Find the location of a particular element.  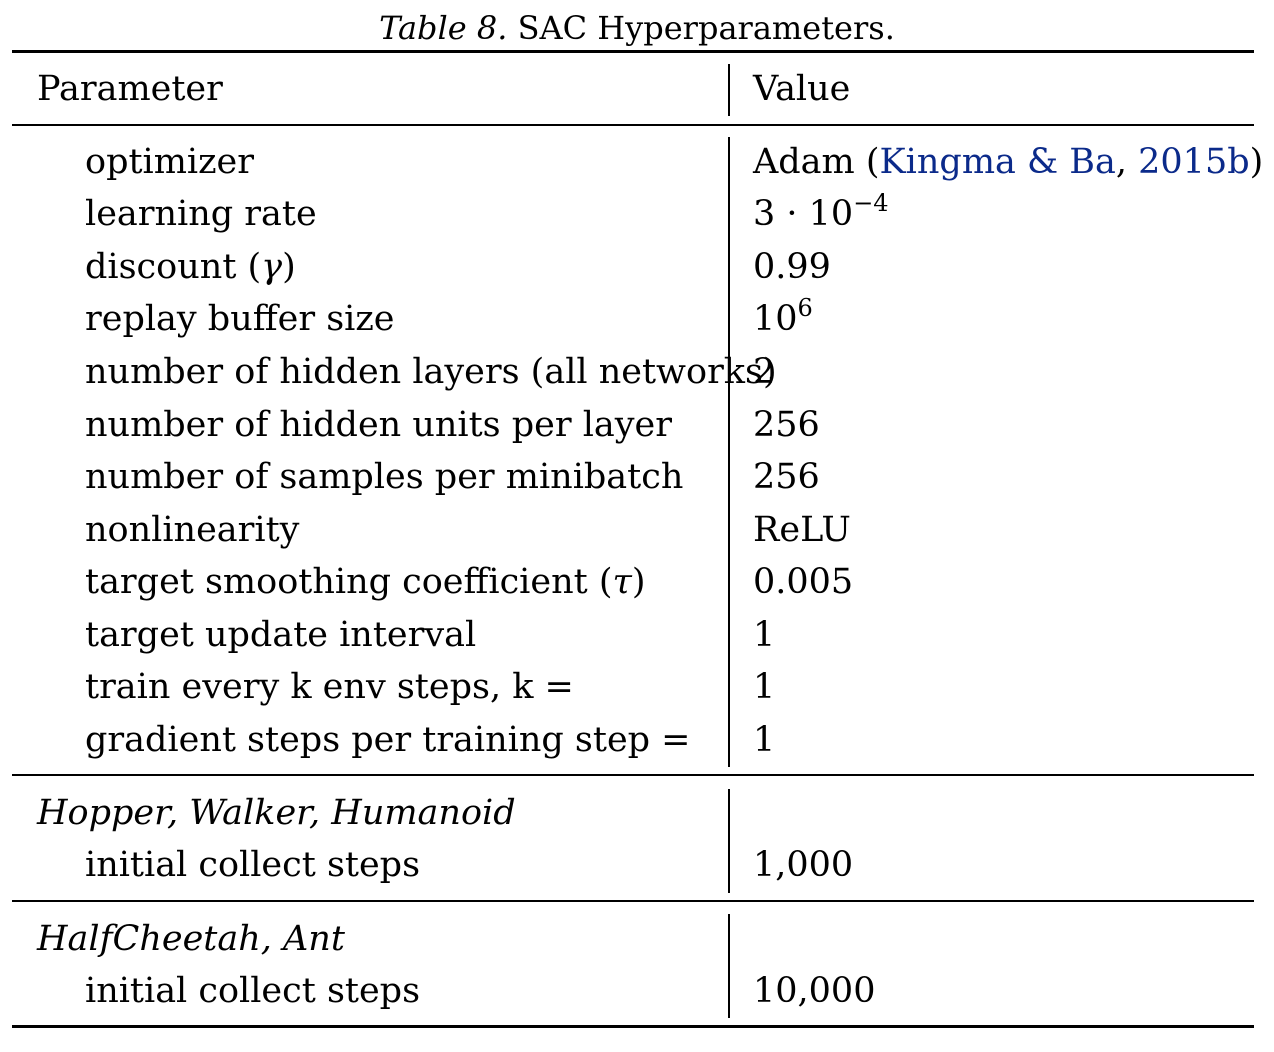

discount-close-paren: ) is located at coordinates (289, 267).